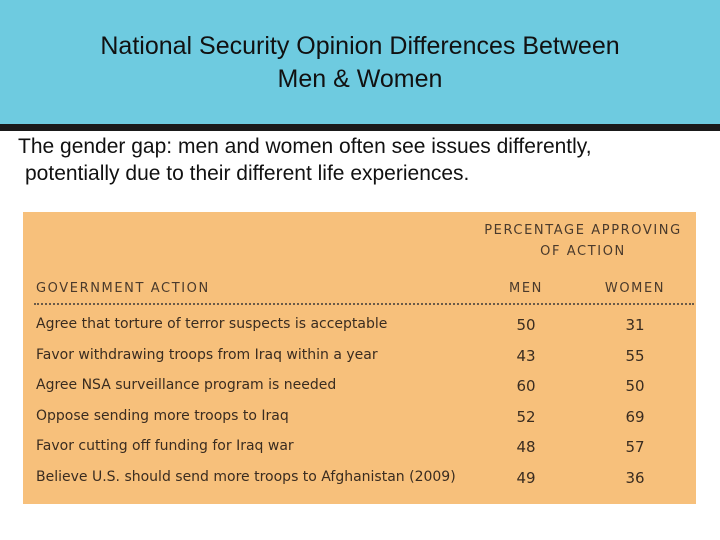 The image size is (720, 540). Describe the element at coordinates (364, 304) in the screenshot. I see `header-dotted-divider` at that location.